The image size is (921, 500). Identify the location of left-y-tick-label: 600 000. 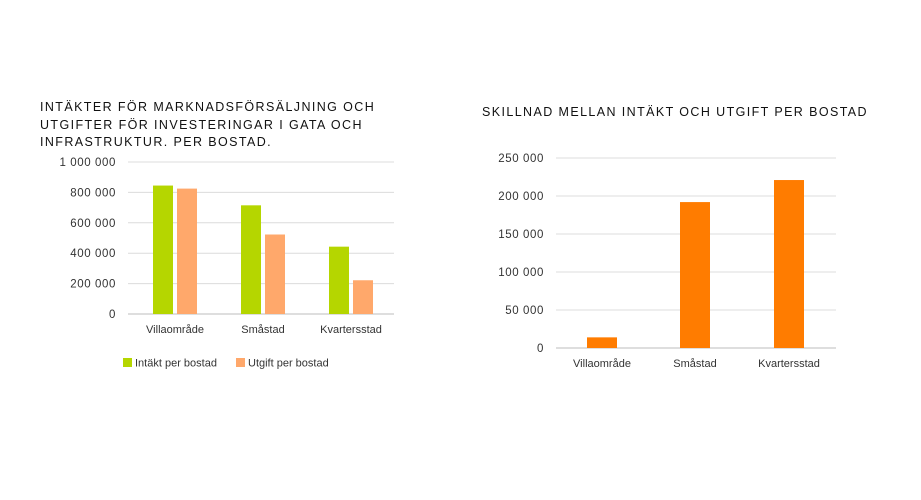
(93, 224).